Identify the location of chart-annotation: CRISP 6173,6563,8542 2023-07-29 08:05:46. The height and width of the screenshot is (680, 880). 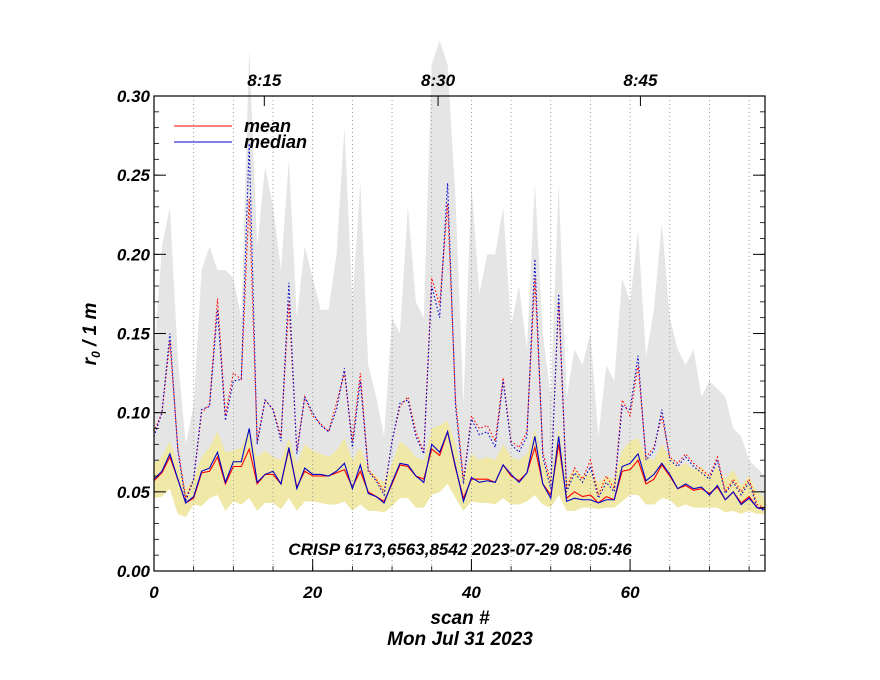
(460, 549).